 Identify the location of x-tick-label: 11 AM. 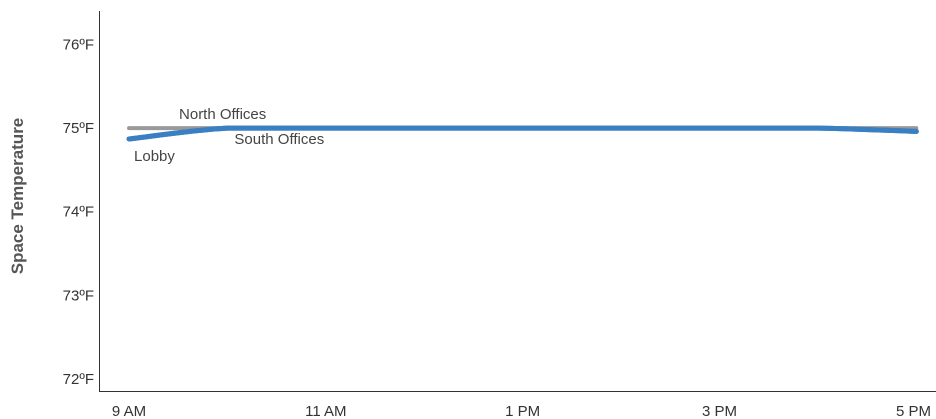
(325, 411).